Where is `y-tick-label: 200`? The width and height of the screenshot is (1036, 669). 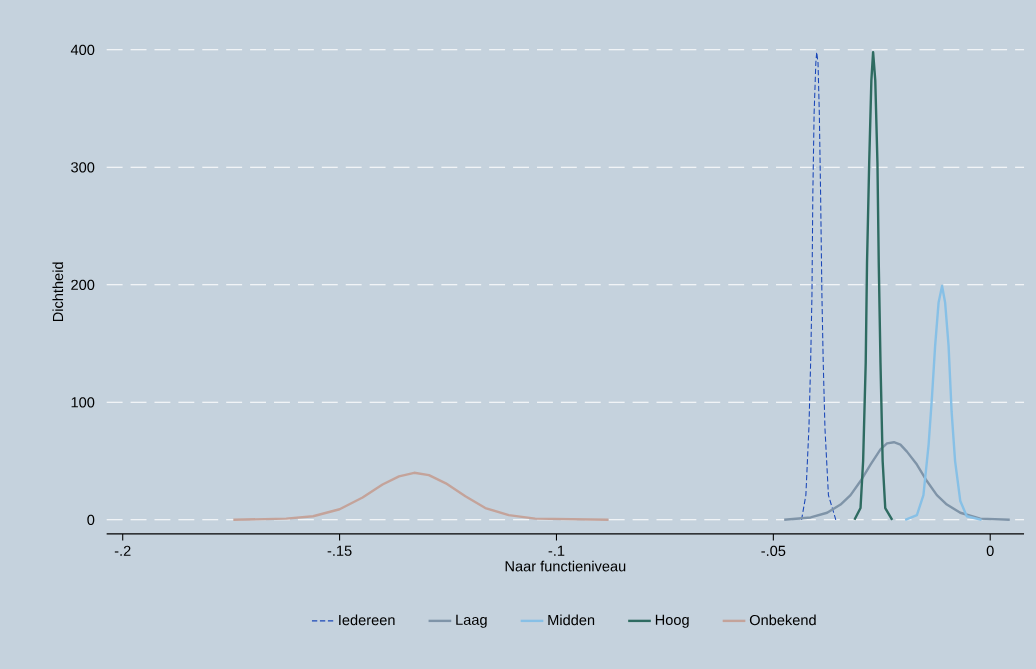 y-tick-label: 200 is located at coordinates (83, 284).